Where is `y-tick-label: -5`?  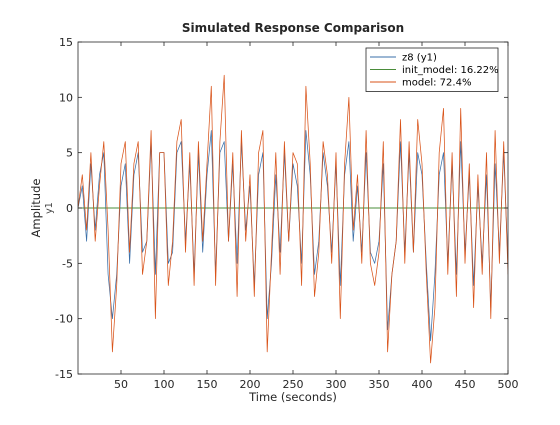 y-tick-label: -5 is located at coordinates (67, 263).